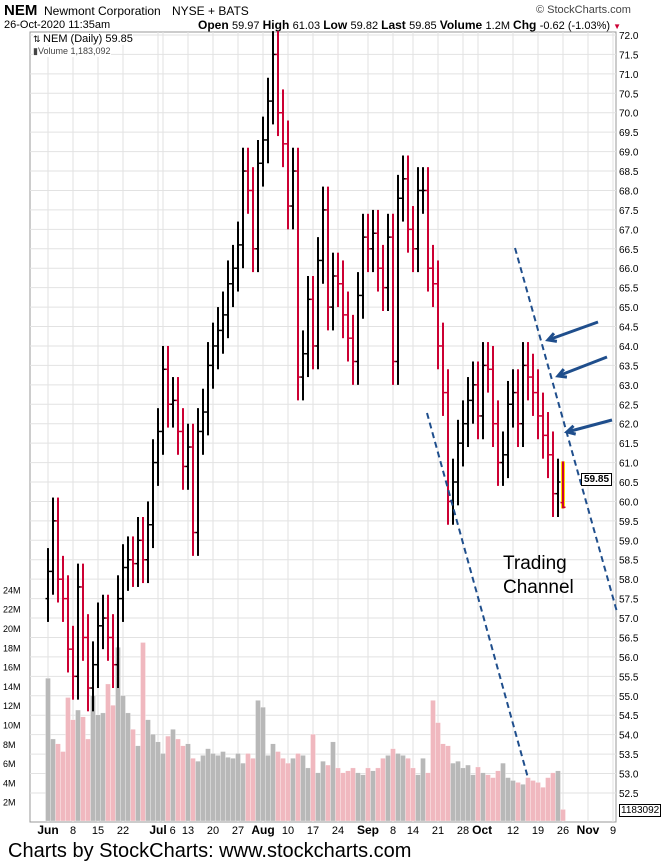 This screenshot has height=868, width=671. What do you see at coordinates (35, 51) in the screenshot?
I see `volume-icon: ▮` at bounding box center [35, 51].